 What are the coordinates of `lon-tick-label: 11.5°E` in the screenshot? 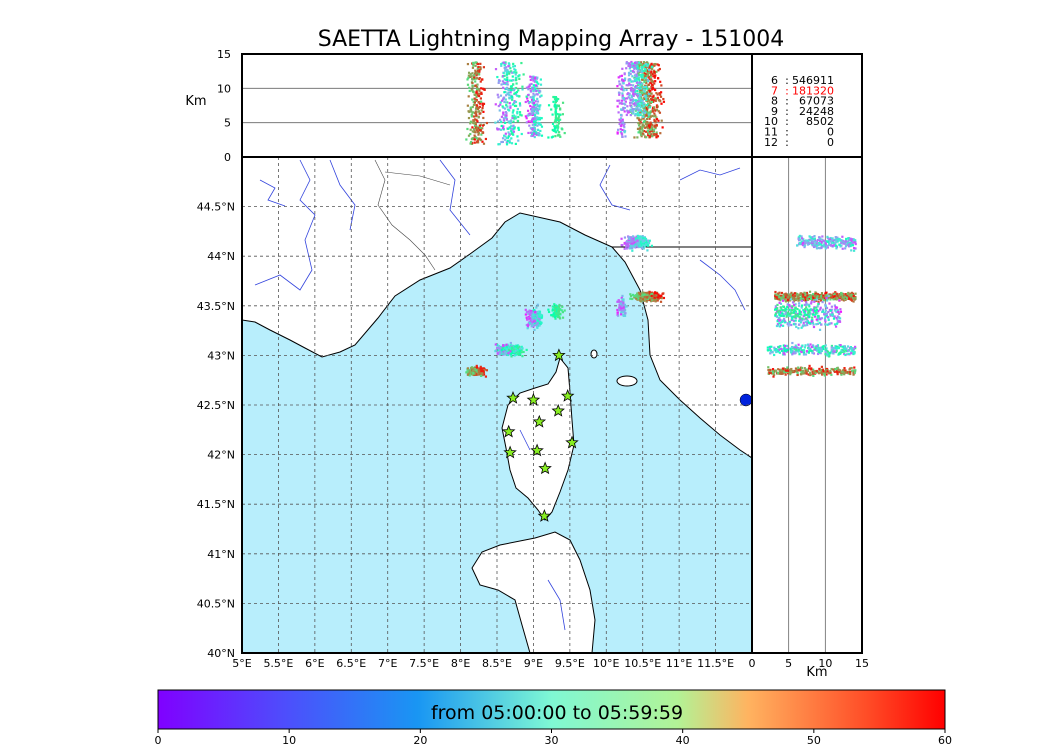 It's located at (715, 663).